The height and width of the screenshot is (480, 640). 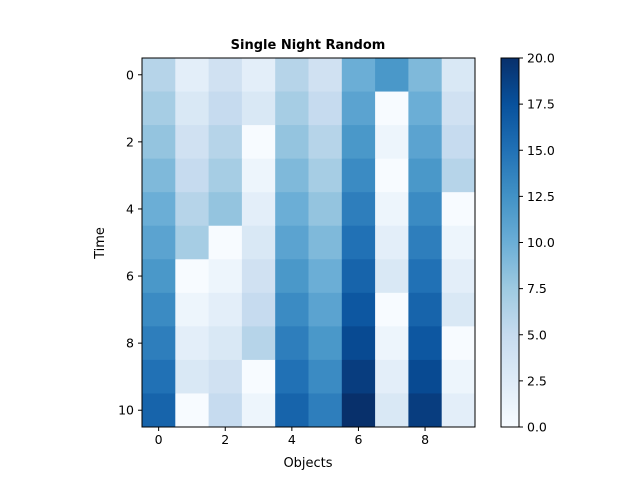 What do you see at coordinates (225, 439) in the screenshot?
I see `x-tick-label: 2` at bounding box center [225, 439].